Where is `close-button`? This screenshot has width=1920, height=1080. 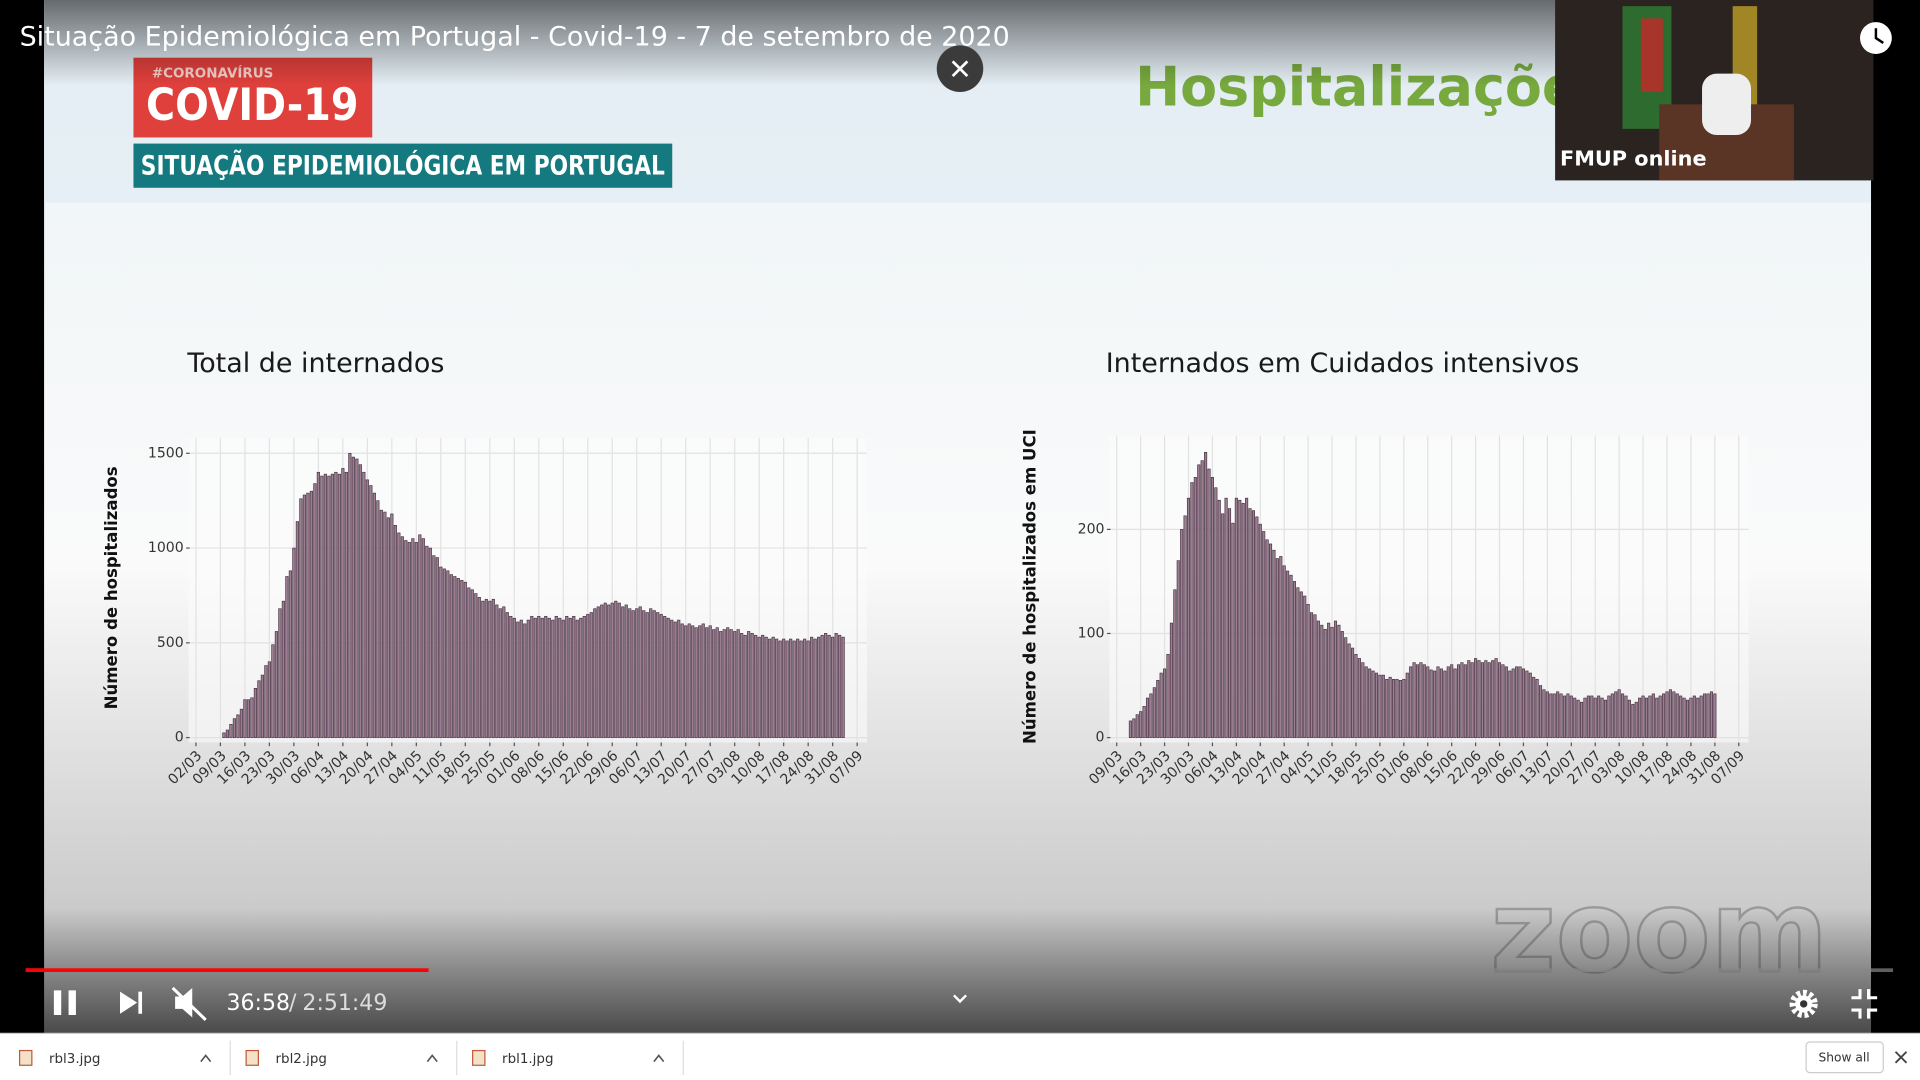
close-button is located at coordinates (960, 69).